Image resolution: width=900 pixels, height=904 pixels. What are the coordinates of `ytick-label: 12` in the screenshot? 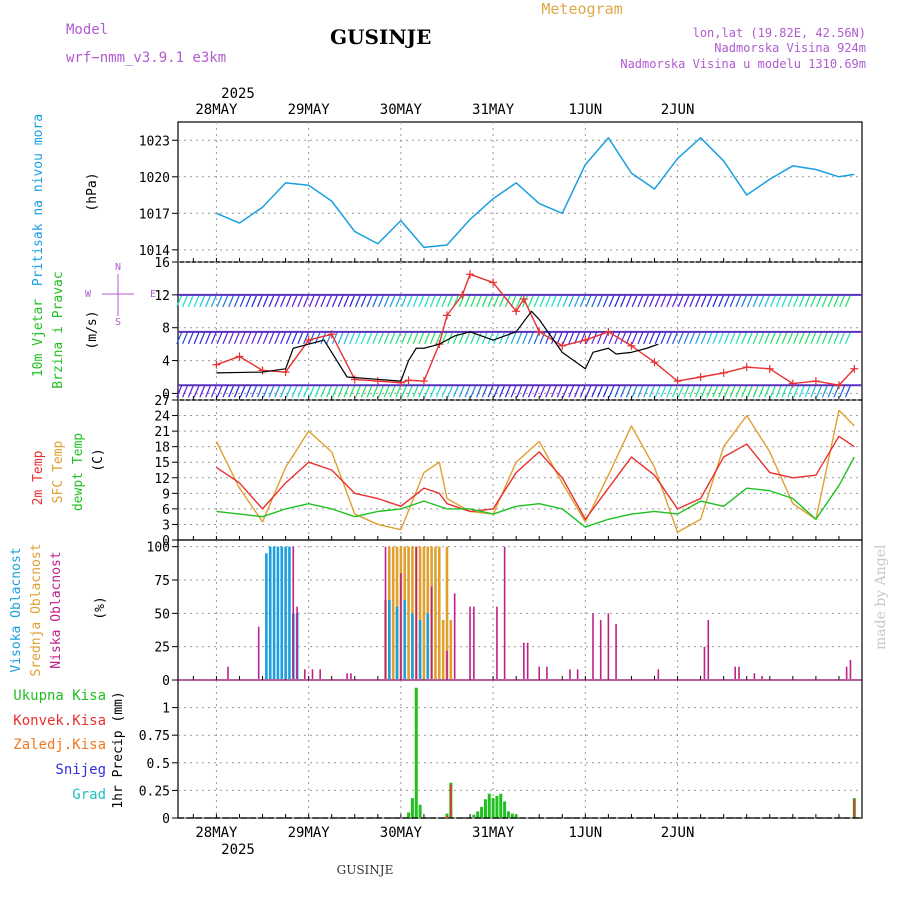 It's located at (162, 296).